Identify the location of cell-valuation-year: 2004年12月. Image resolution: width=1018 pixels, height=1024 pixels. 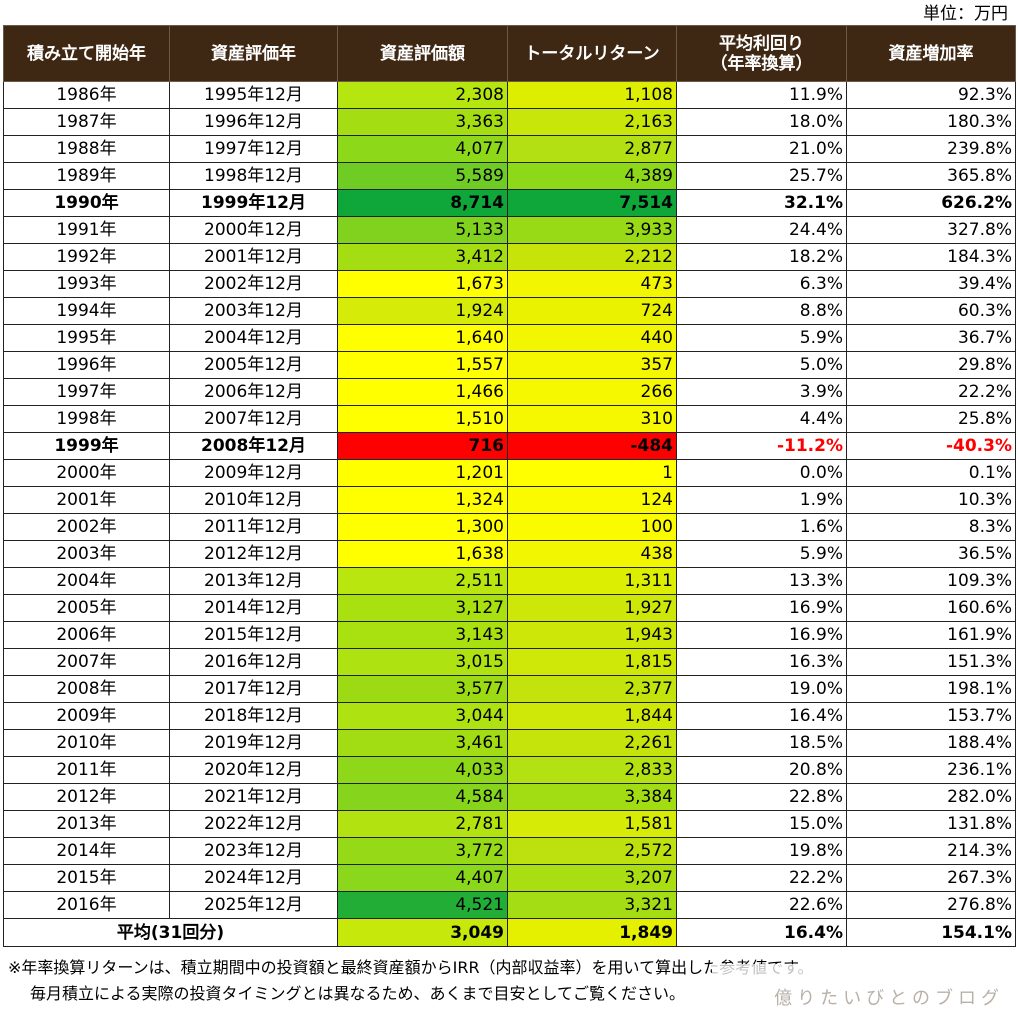
(253, 338).